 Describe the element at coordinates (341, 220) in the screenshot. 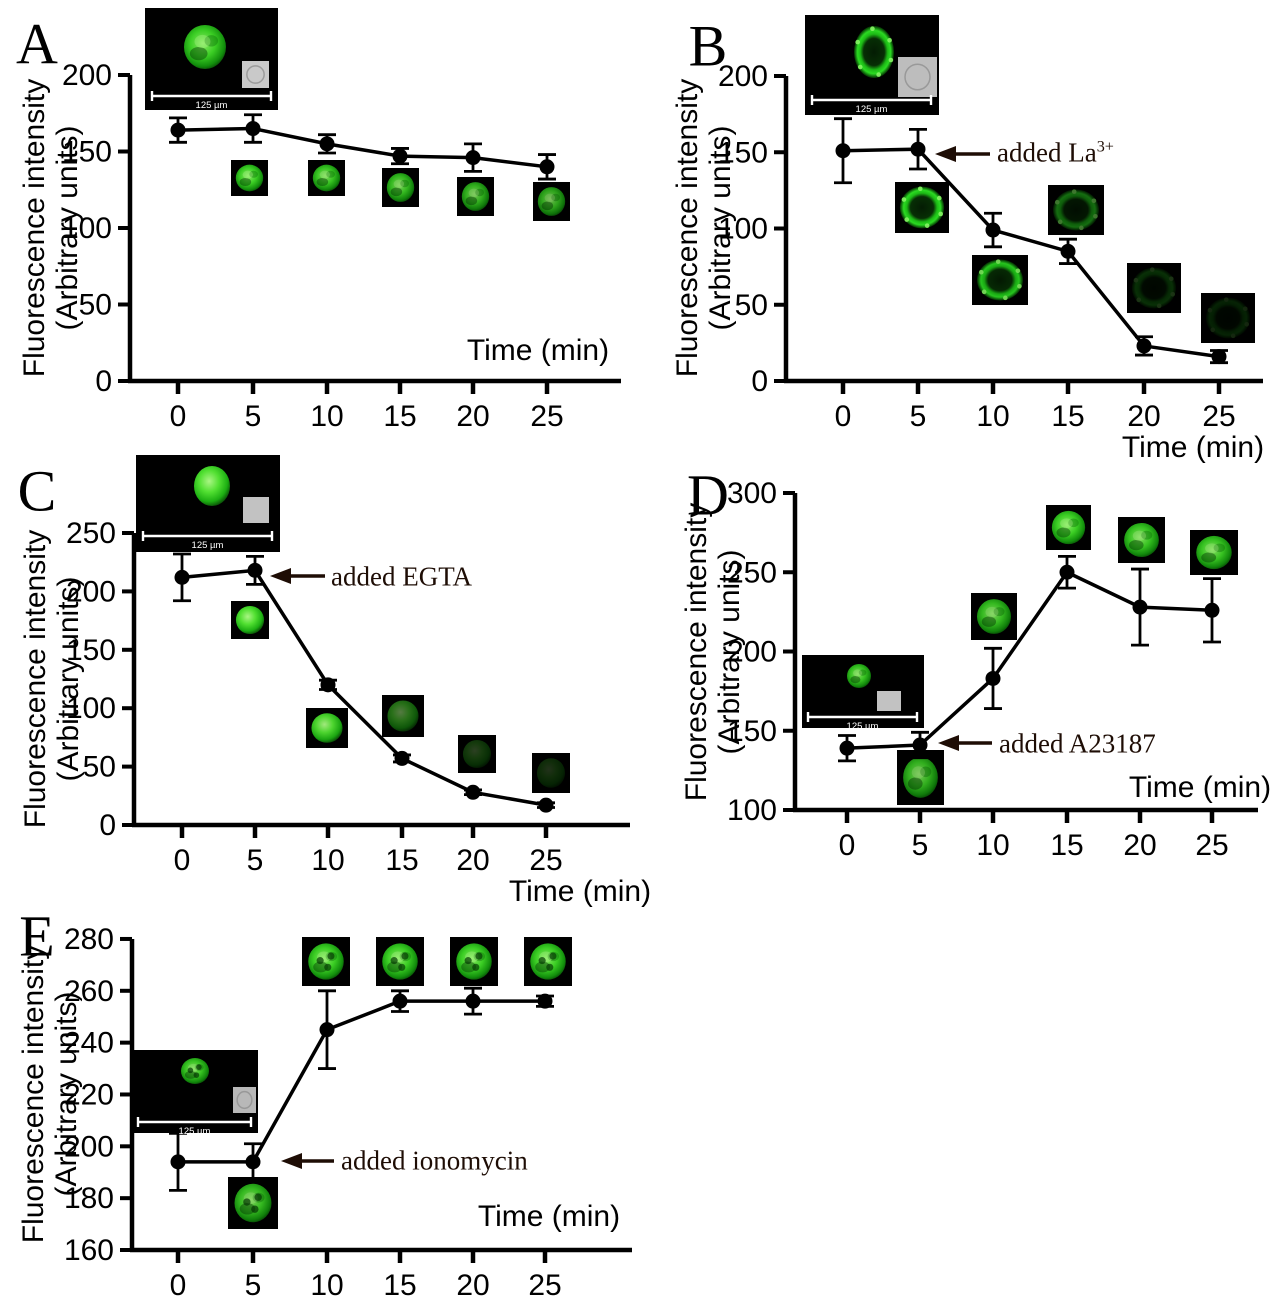

I see `panel-a-chart: 0 50 100 150 200 0 5 10 15 20 25 125 µm` at that location.